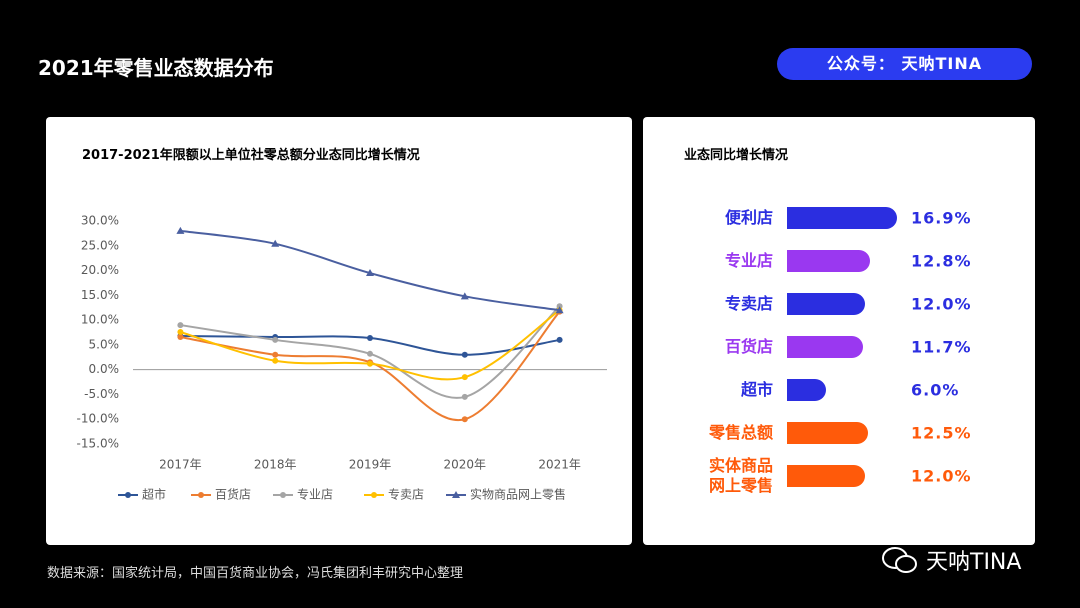  What do you see at coordinates (100, 221) in the screenshot?
I see `y-tick-label: 30.0%` at bounding box center [100, 221].